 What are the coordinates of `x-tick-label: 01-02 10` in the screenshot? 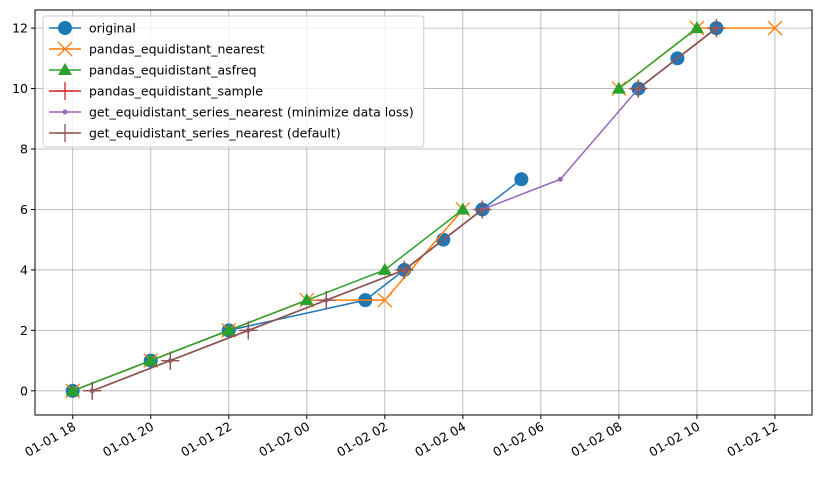 It's located at (674, 439).